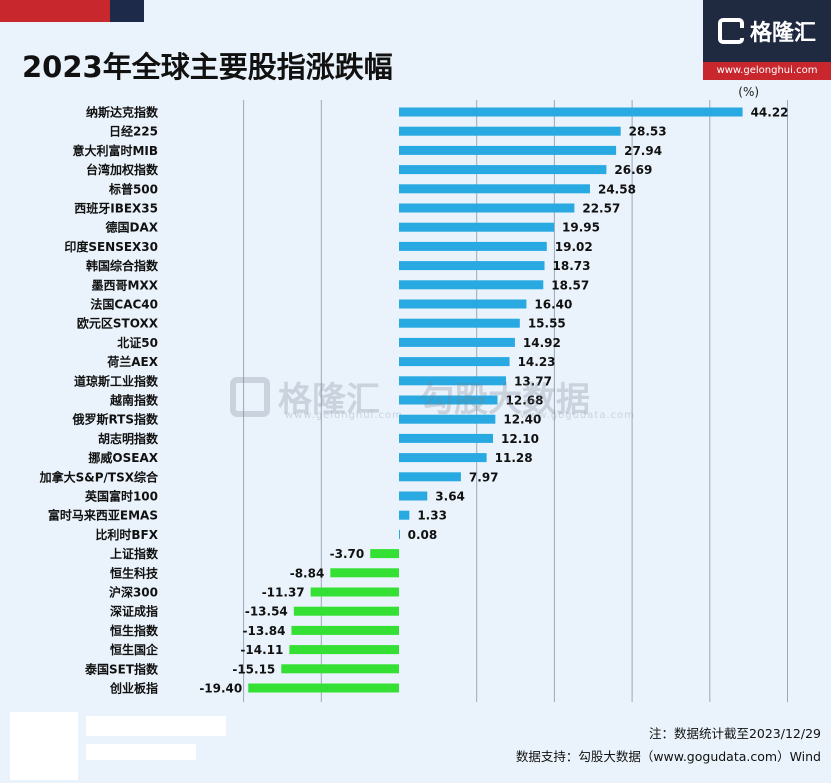 This screenshot has height=783, width=831. I want to click on value-label: 13.77, so click(533, 381).